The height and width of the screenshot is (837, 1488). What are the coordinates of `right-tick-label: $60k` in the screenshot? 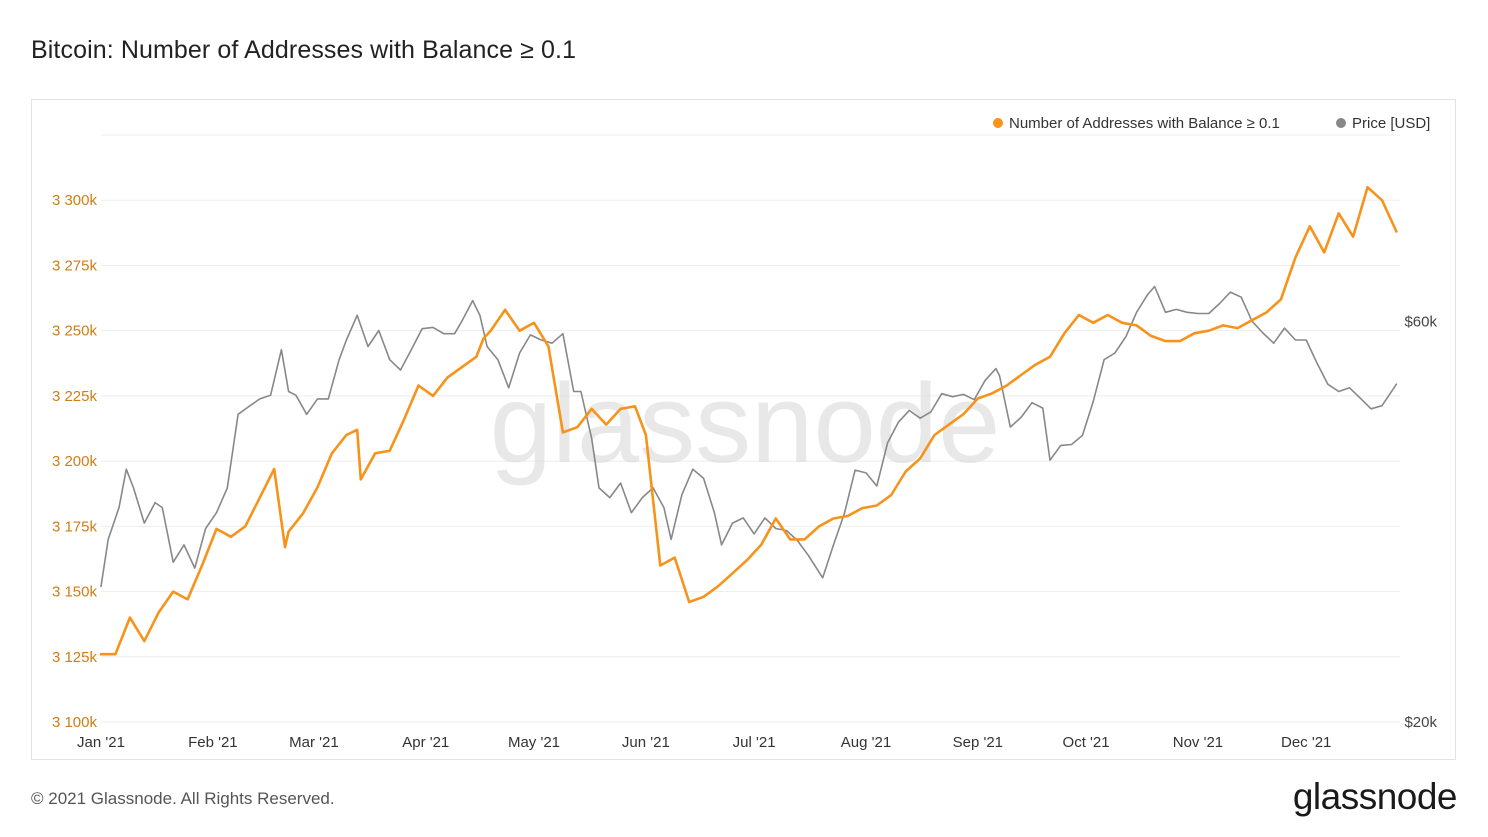 It's located at (1420, 321).